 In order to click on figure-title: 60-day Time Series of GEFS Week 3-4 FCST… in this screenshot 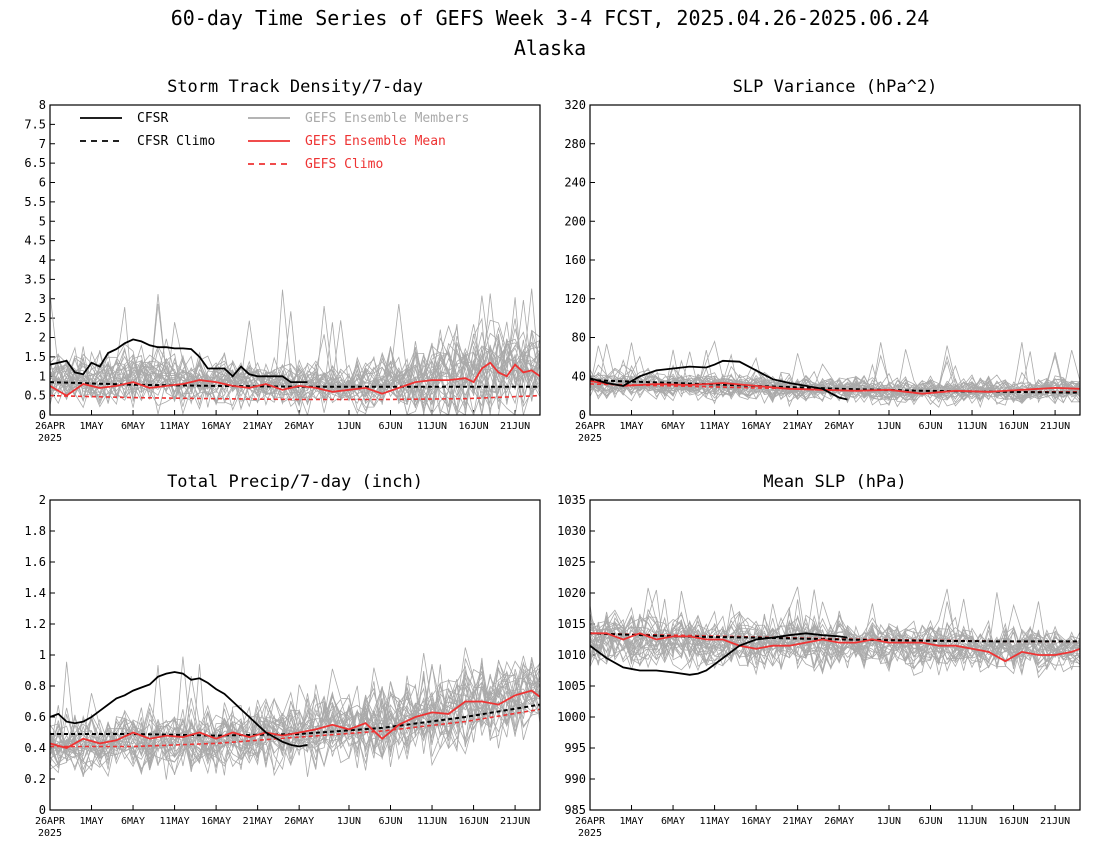, I will do `click(550, 18)`.